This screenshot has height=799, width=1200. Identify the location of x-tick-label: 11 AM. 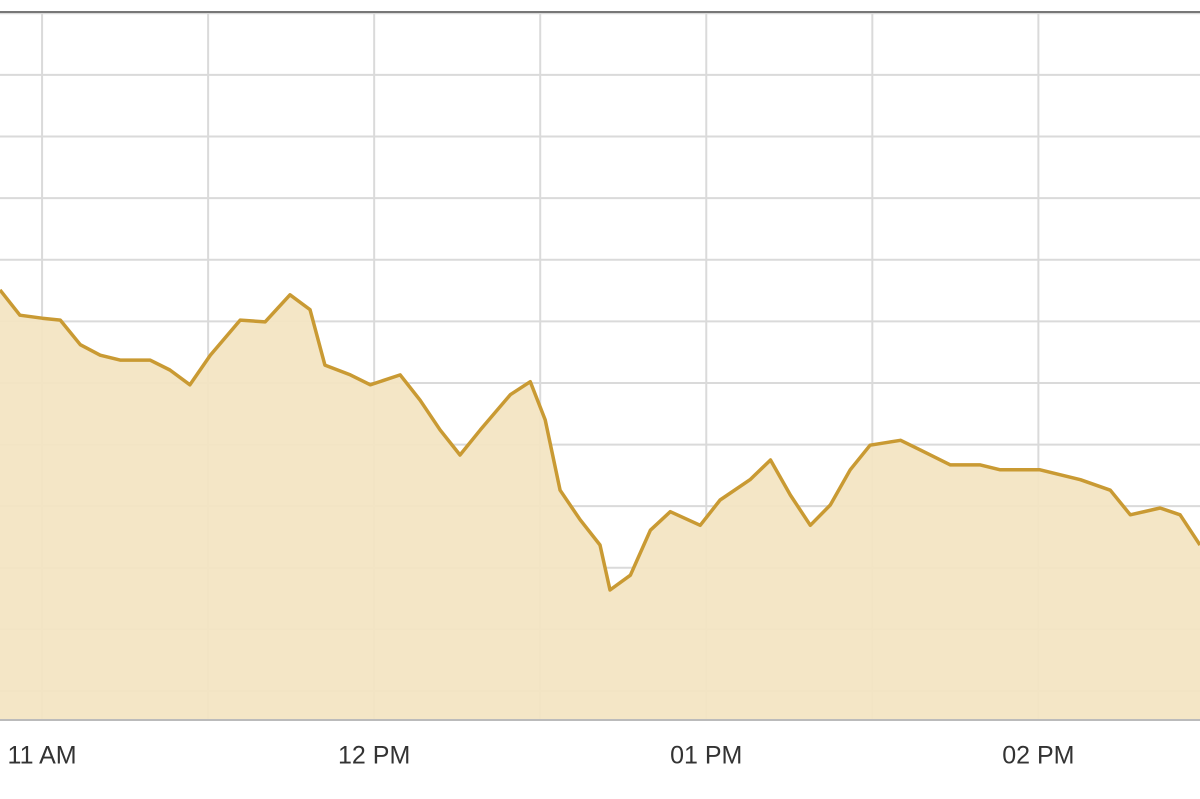
(42, 756).